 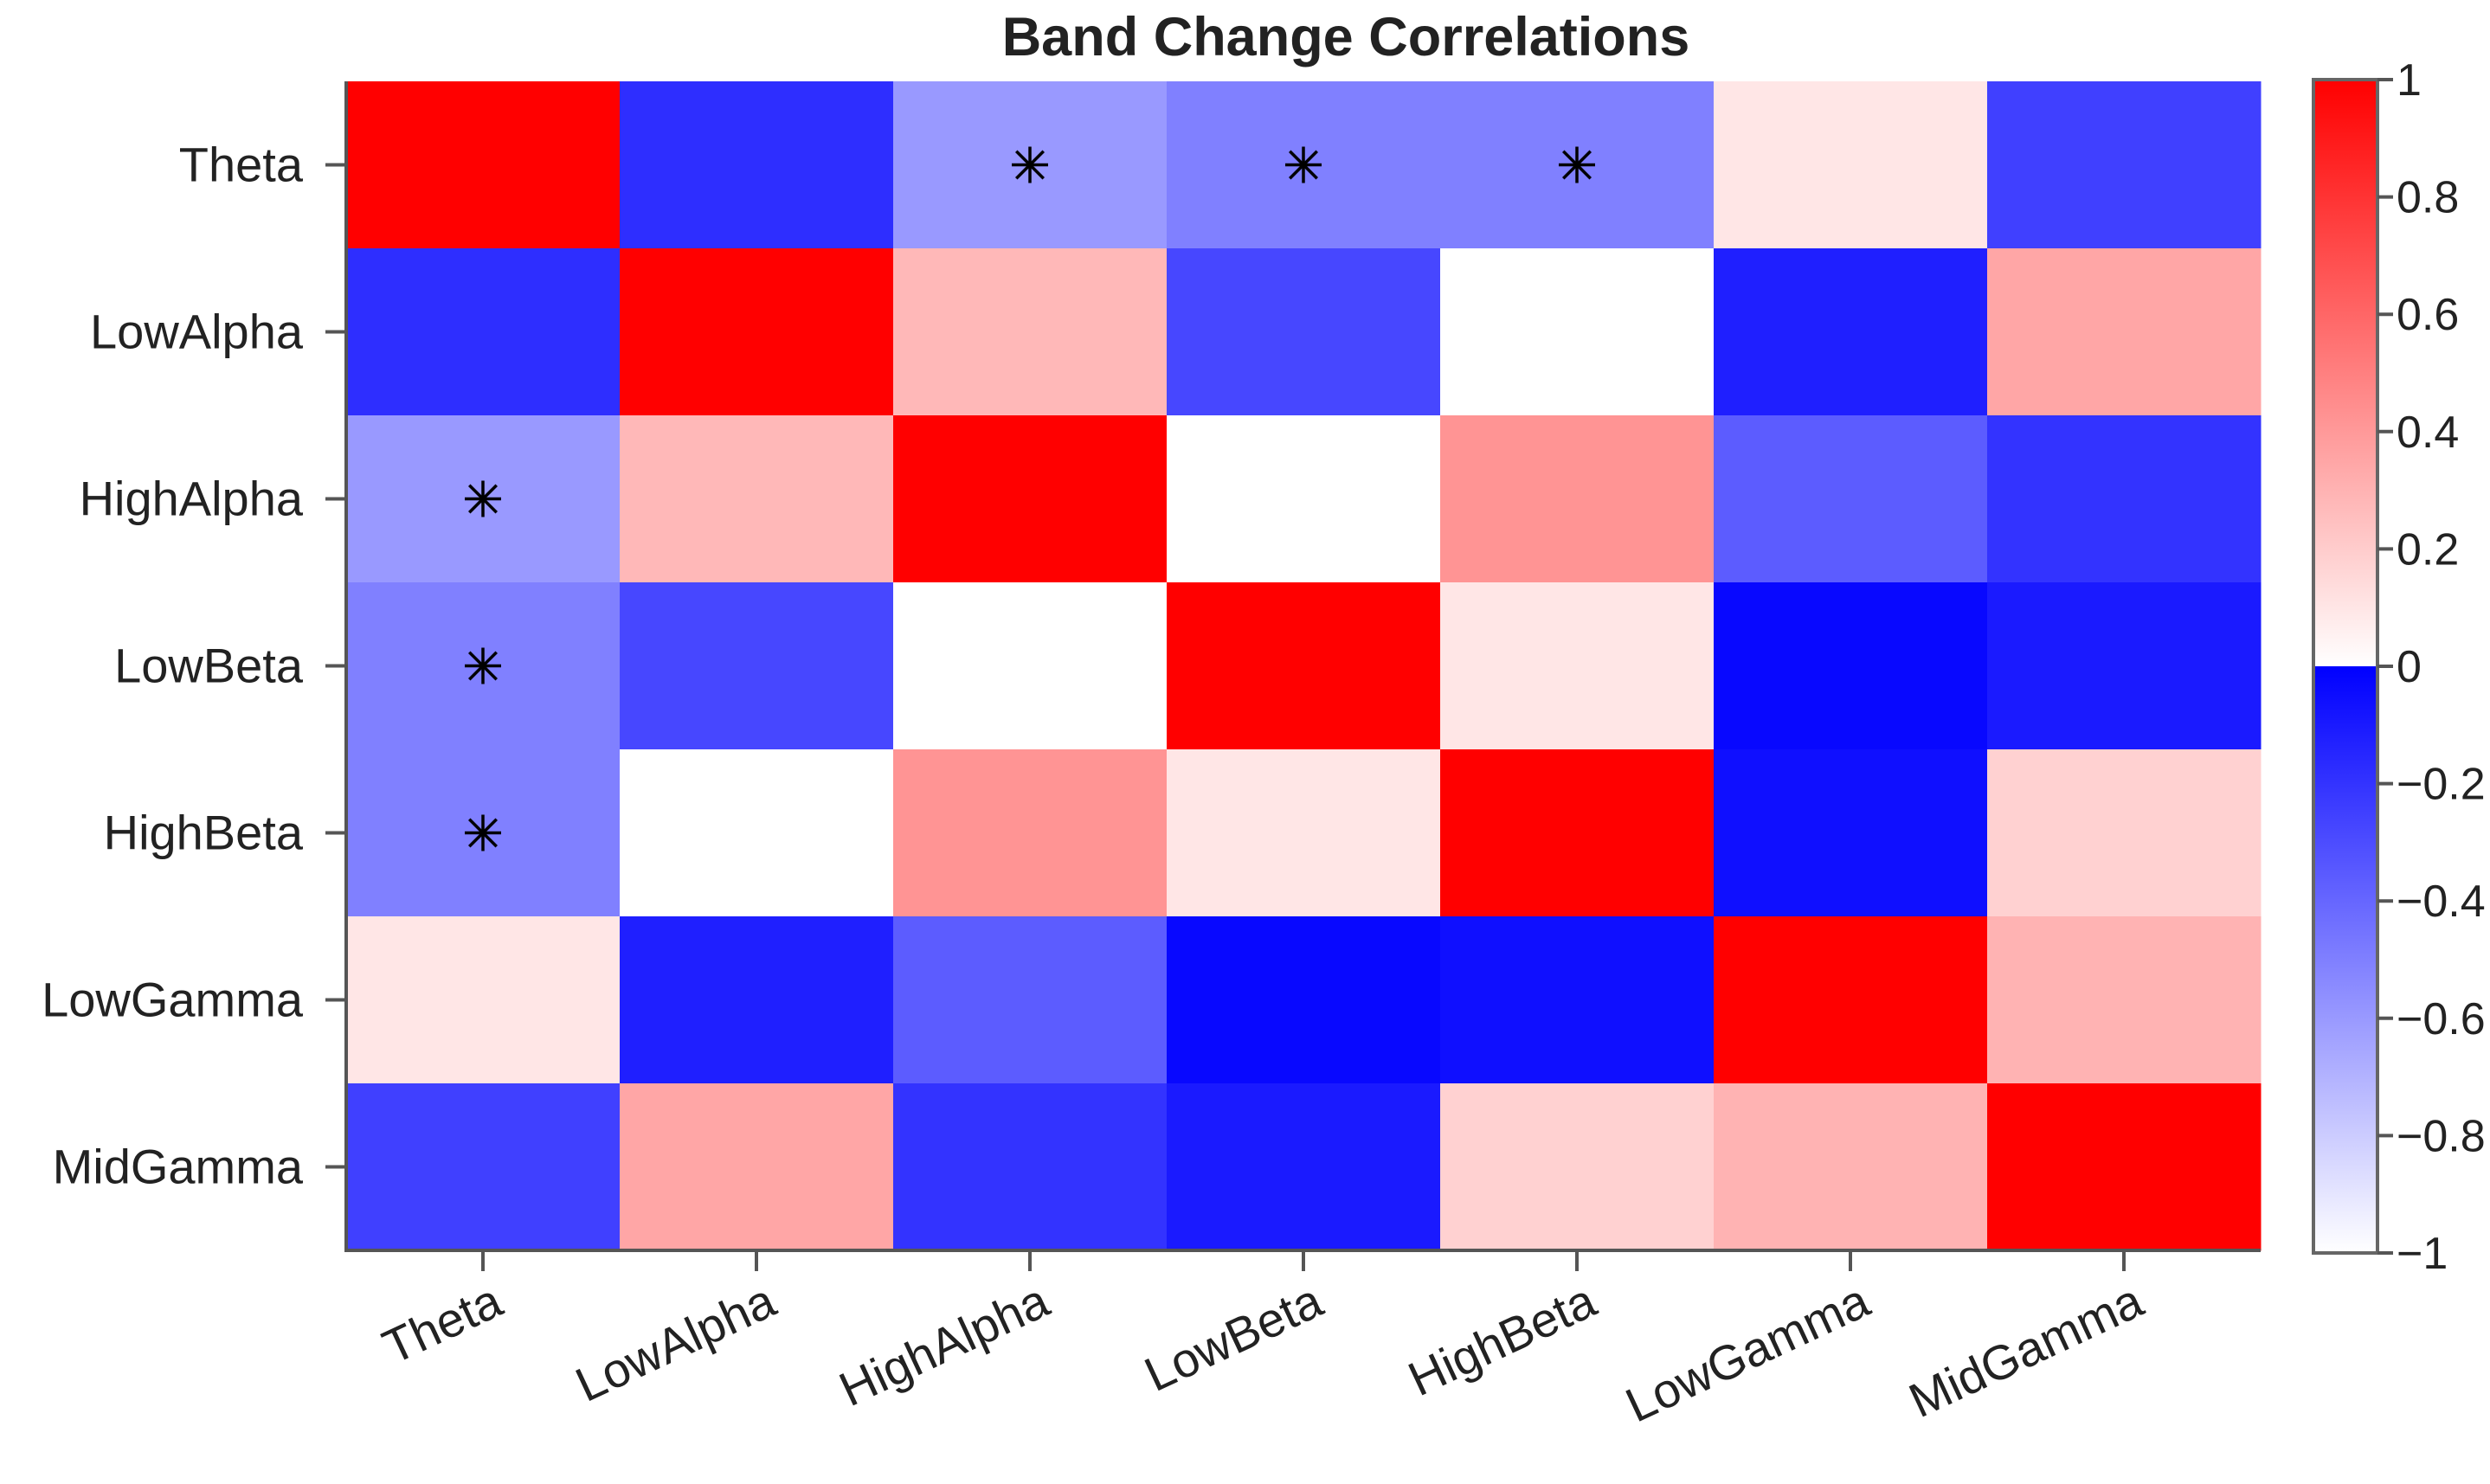 What do you see at coordinates (1346, 37) in the screenshot?
I see `chart-title: Band Change Correlations` at bounding box center [1346, 37].